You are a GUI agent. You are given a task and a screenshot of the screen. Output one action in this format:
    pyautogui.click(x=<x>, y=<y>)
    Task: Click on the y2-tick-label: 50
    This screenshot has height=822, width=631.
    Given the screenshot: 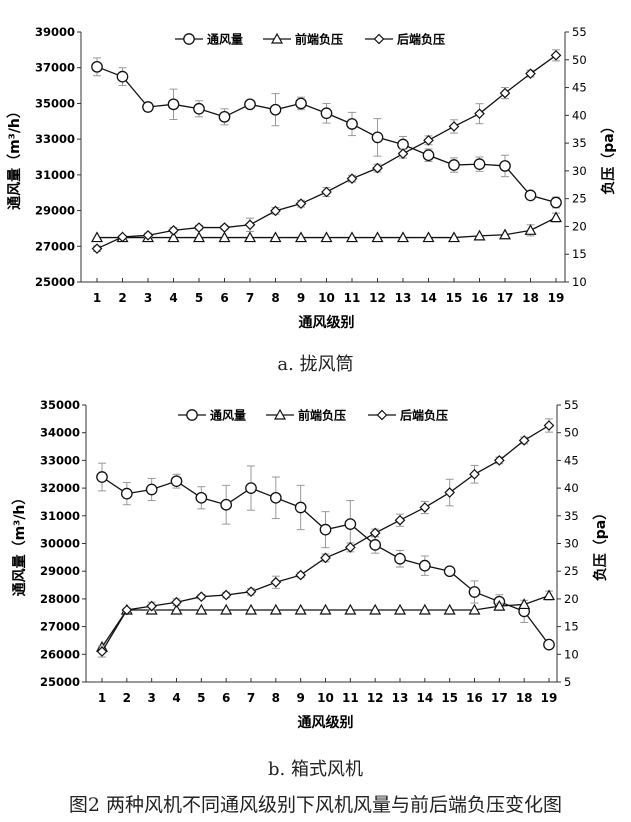 What is the action you would take?
    pyautogui.click(x=571, y=433)
    